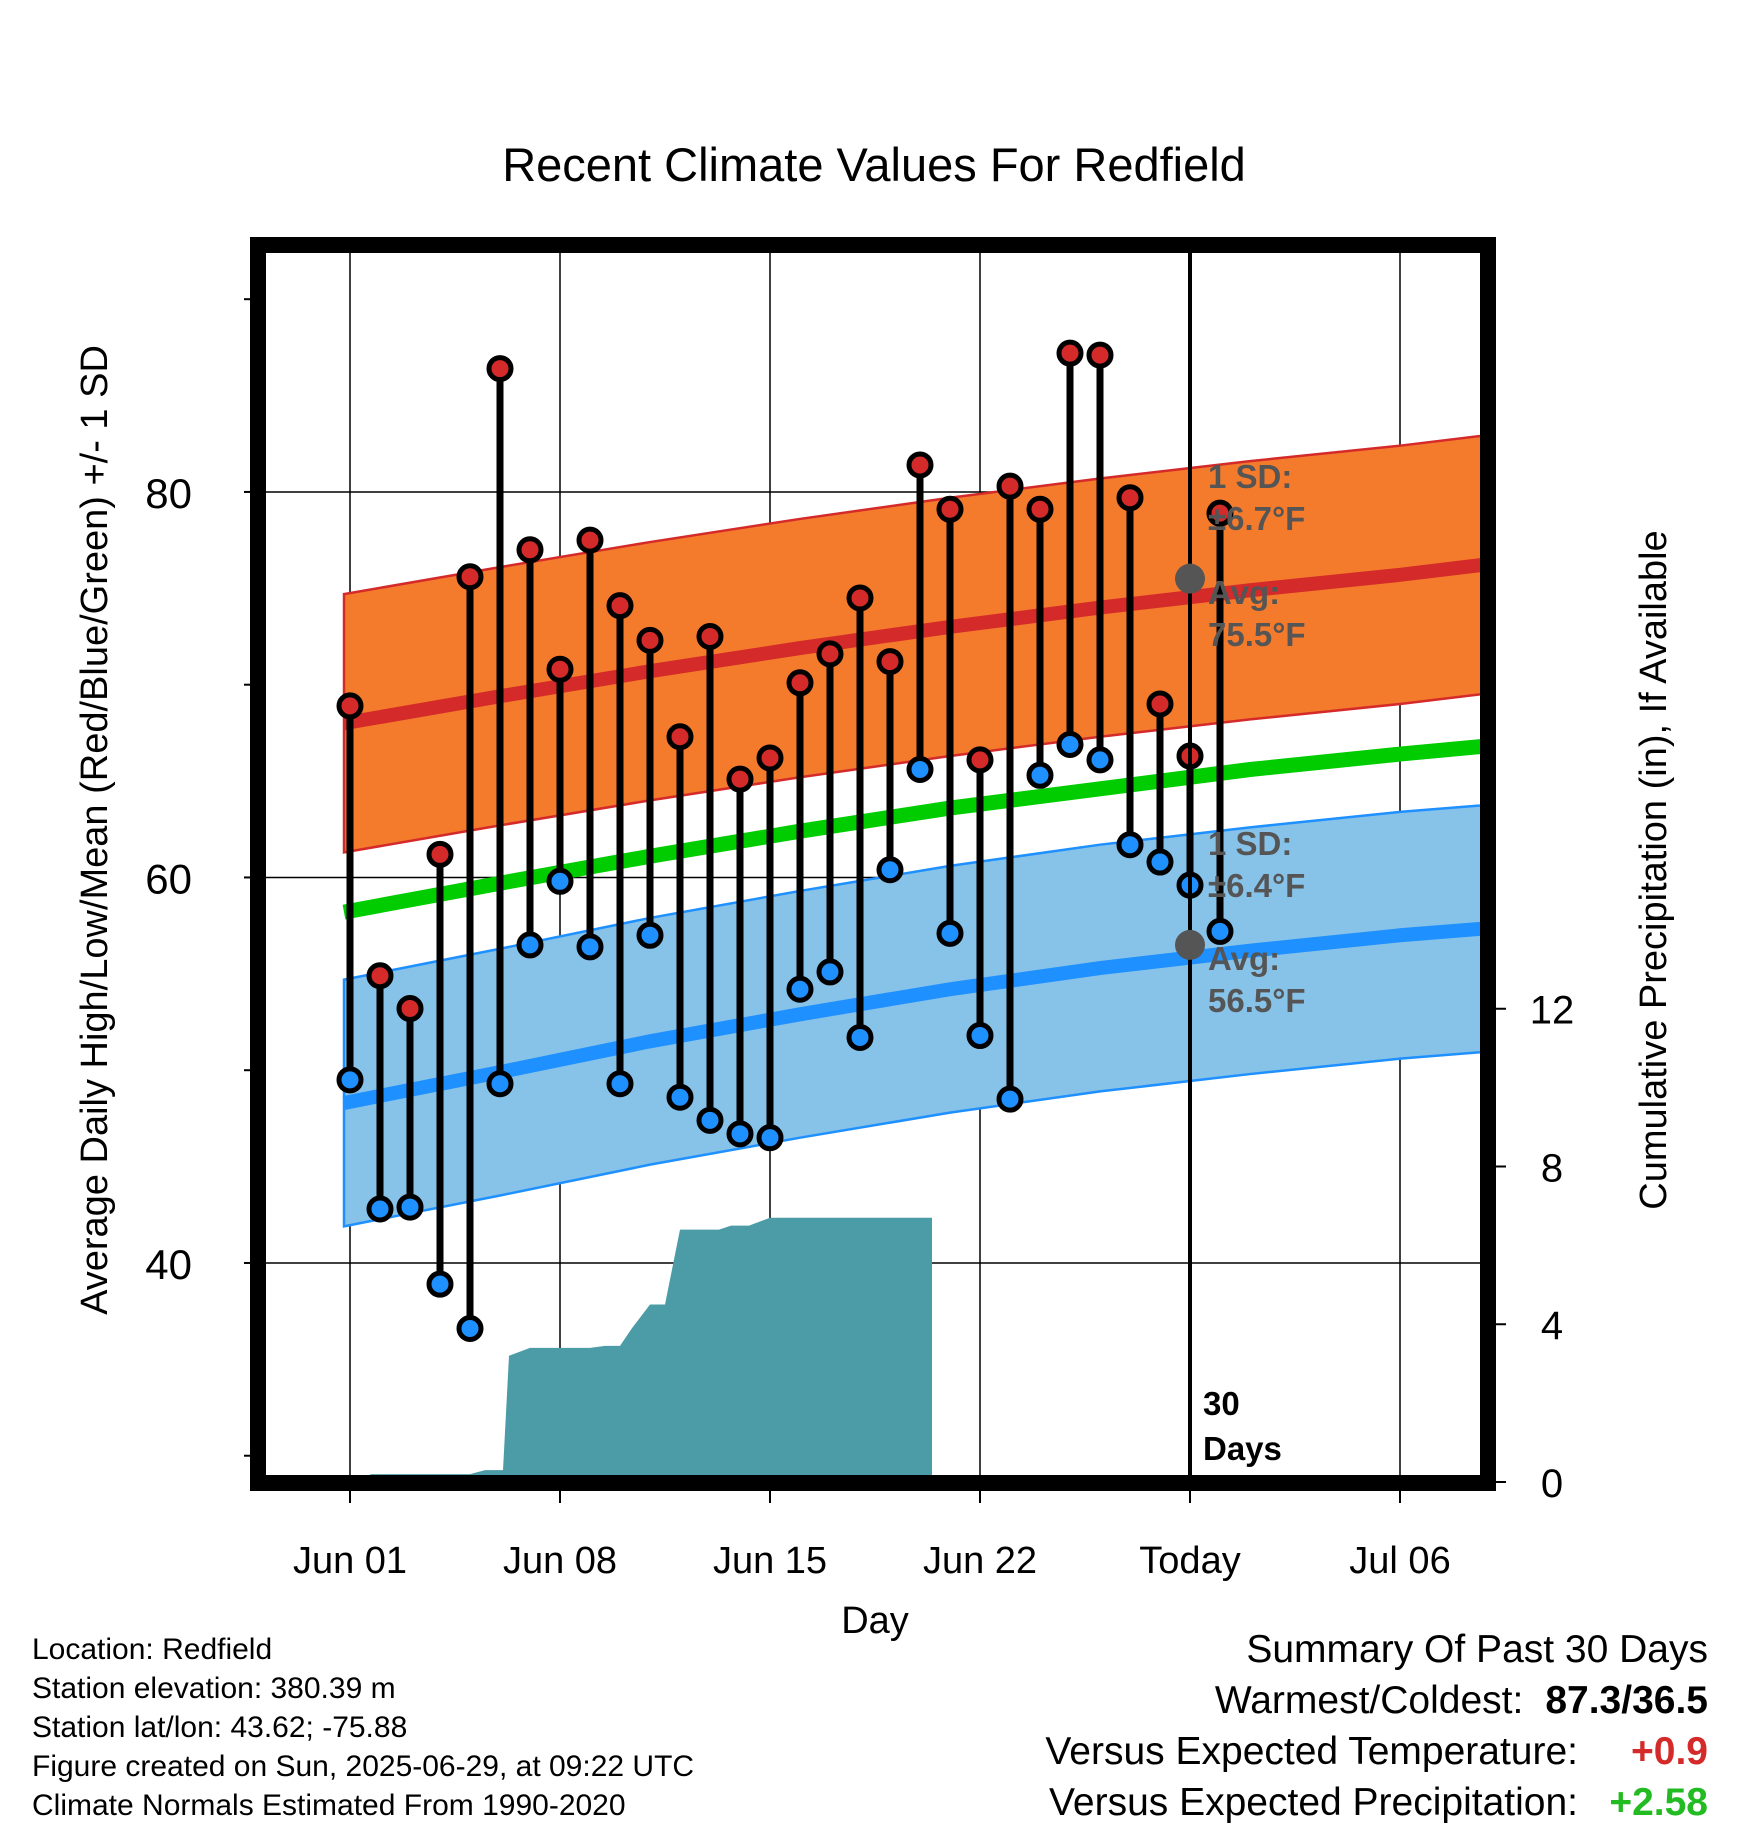  Describe the element at coordinates (1242, 1448) in the screenshot. I see `period-unit: Days` at that location.